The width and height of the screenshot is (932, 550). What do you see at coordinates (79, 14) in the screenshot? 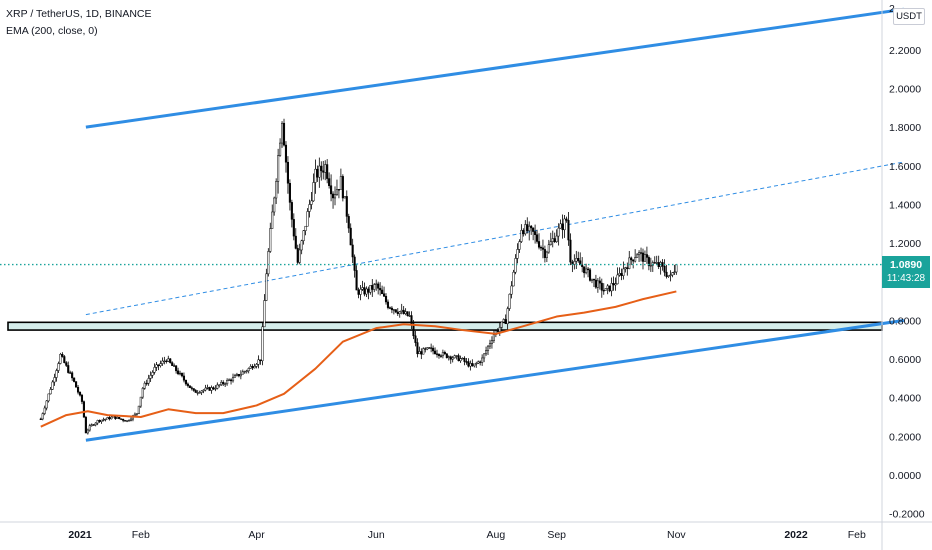
I see `symbol-title: XRP / TetherUS, 1D, BINANCE` at bounding box center [79, 14].